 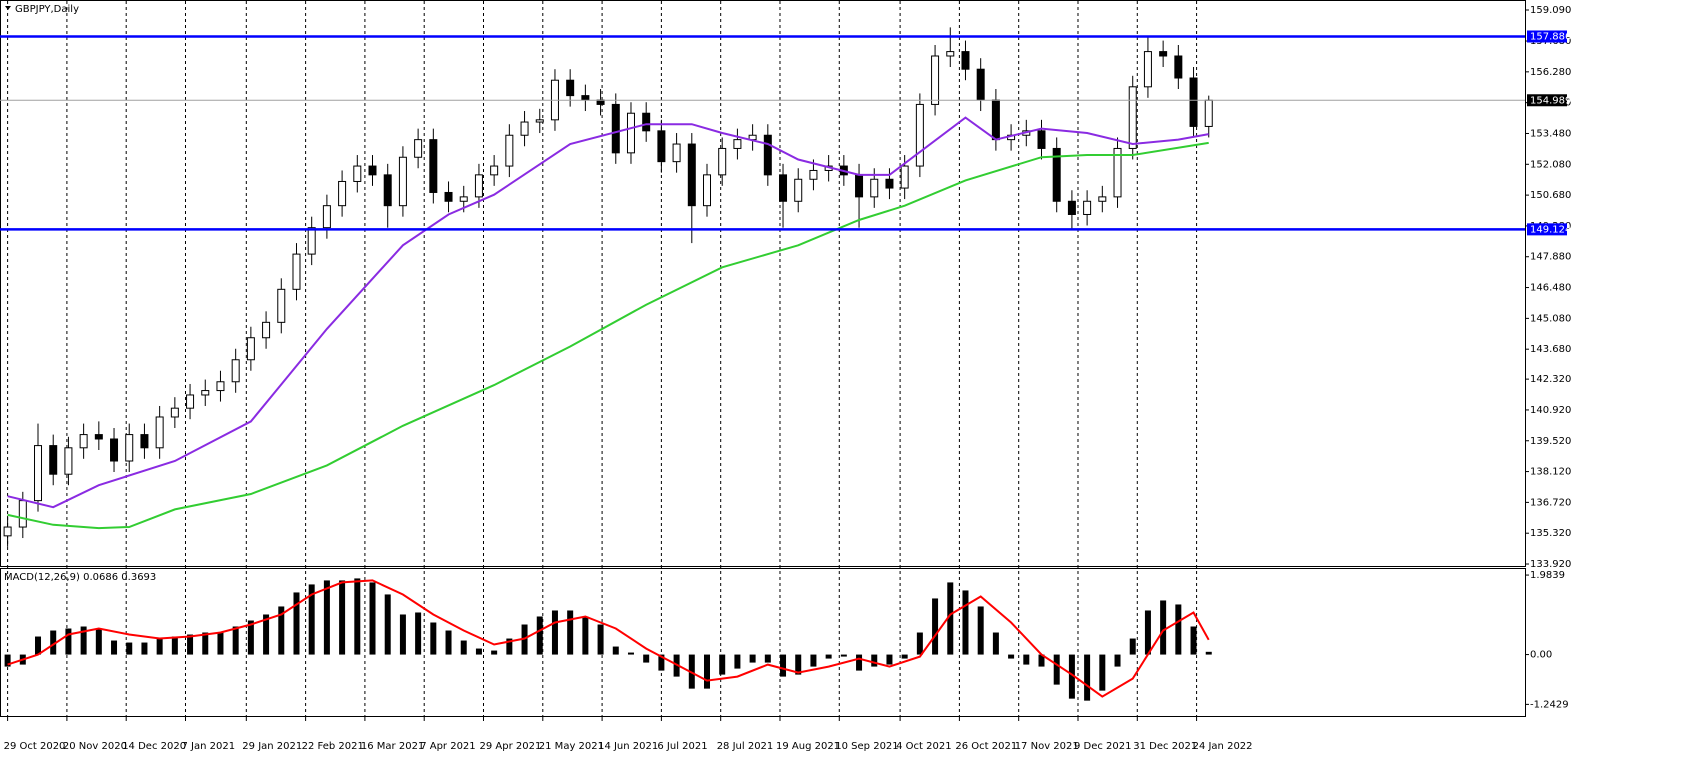 I want to click on y-tick-label: 139.520, so click(x=1550, y=441).